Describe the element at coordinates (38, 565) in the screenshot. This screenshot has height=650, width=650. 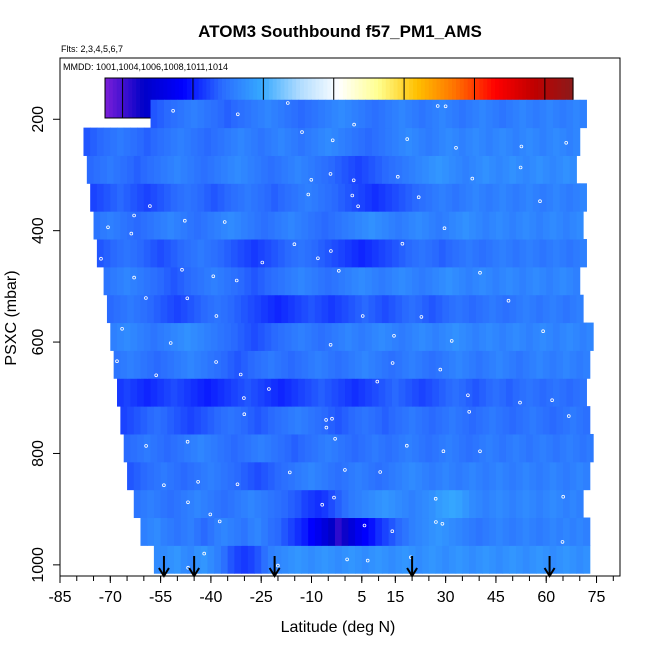
I see `y-tick-label: 1000` at that location.